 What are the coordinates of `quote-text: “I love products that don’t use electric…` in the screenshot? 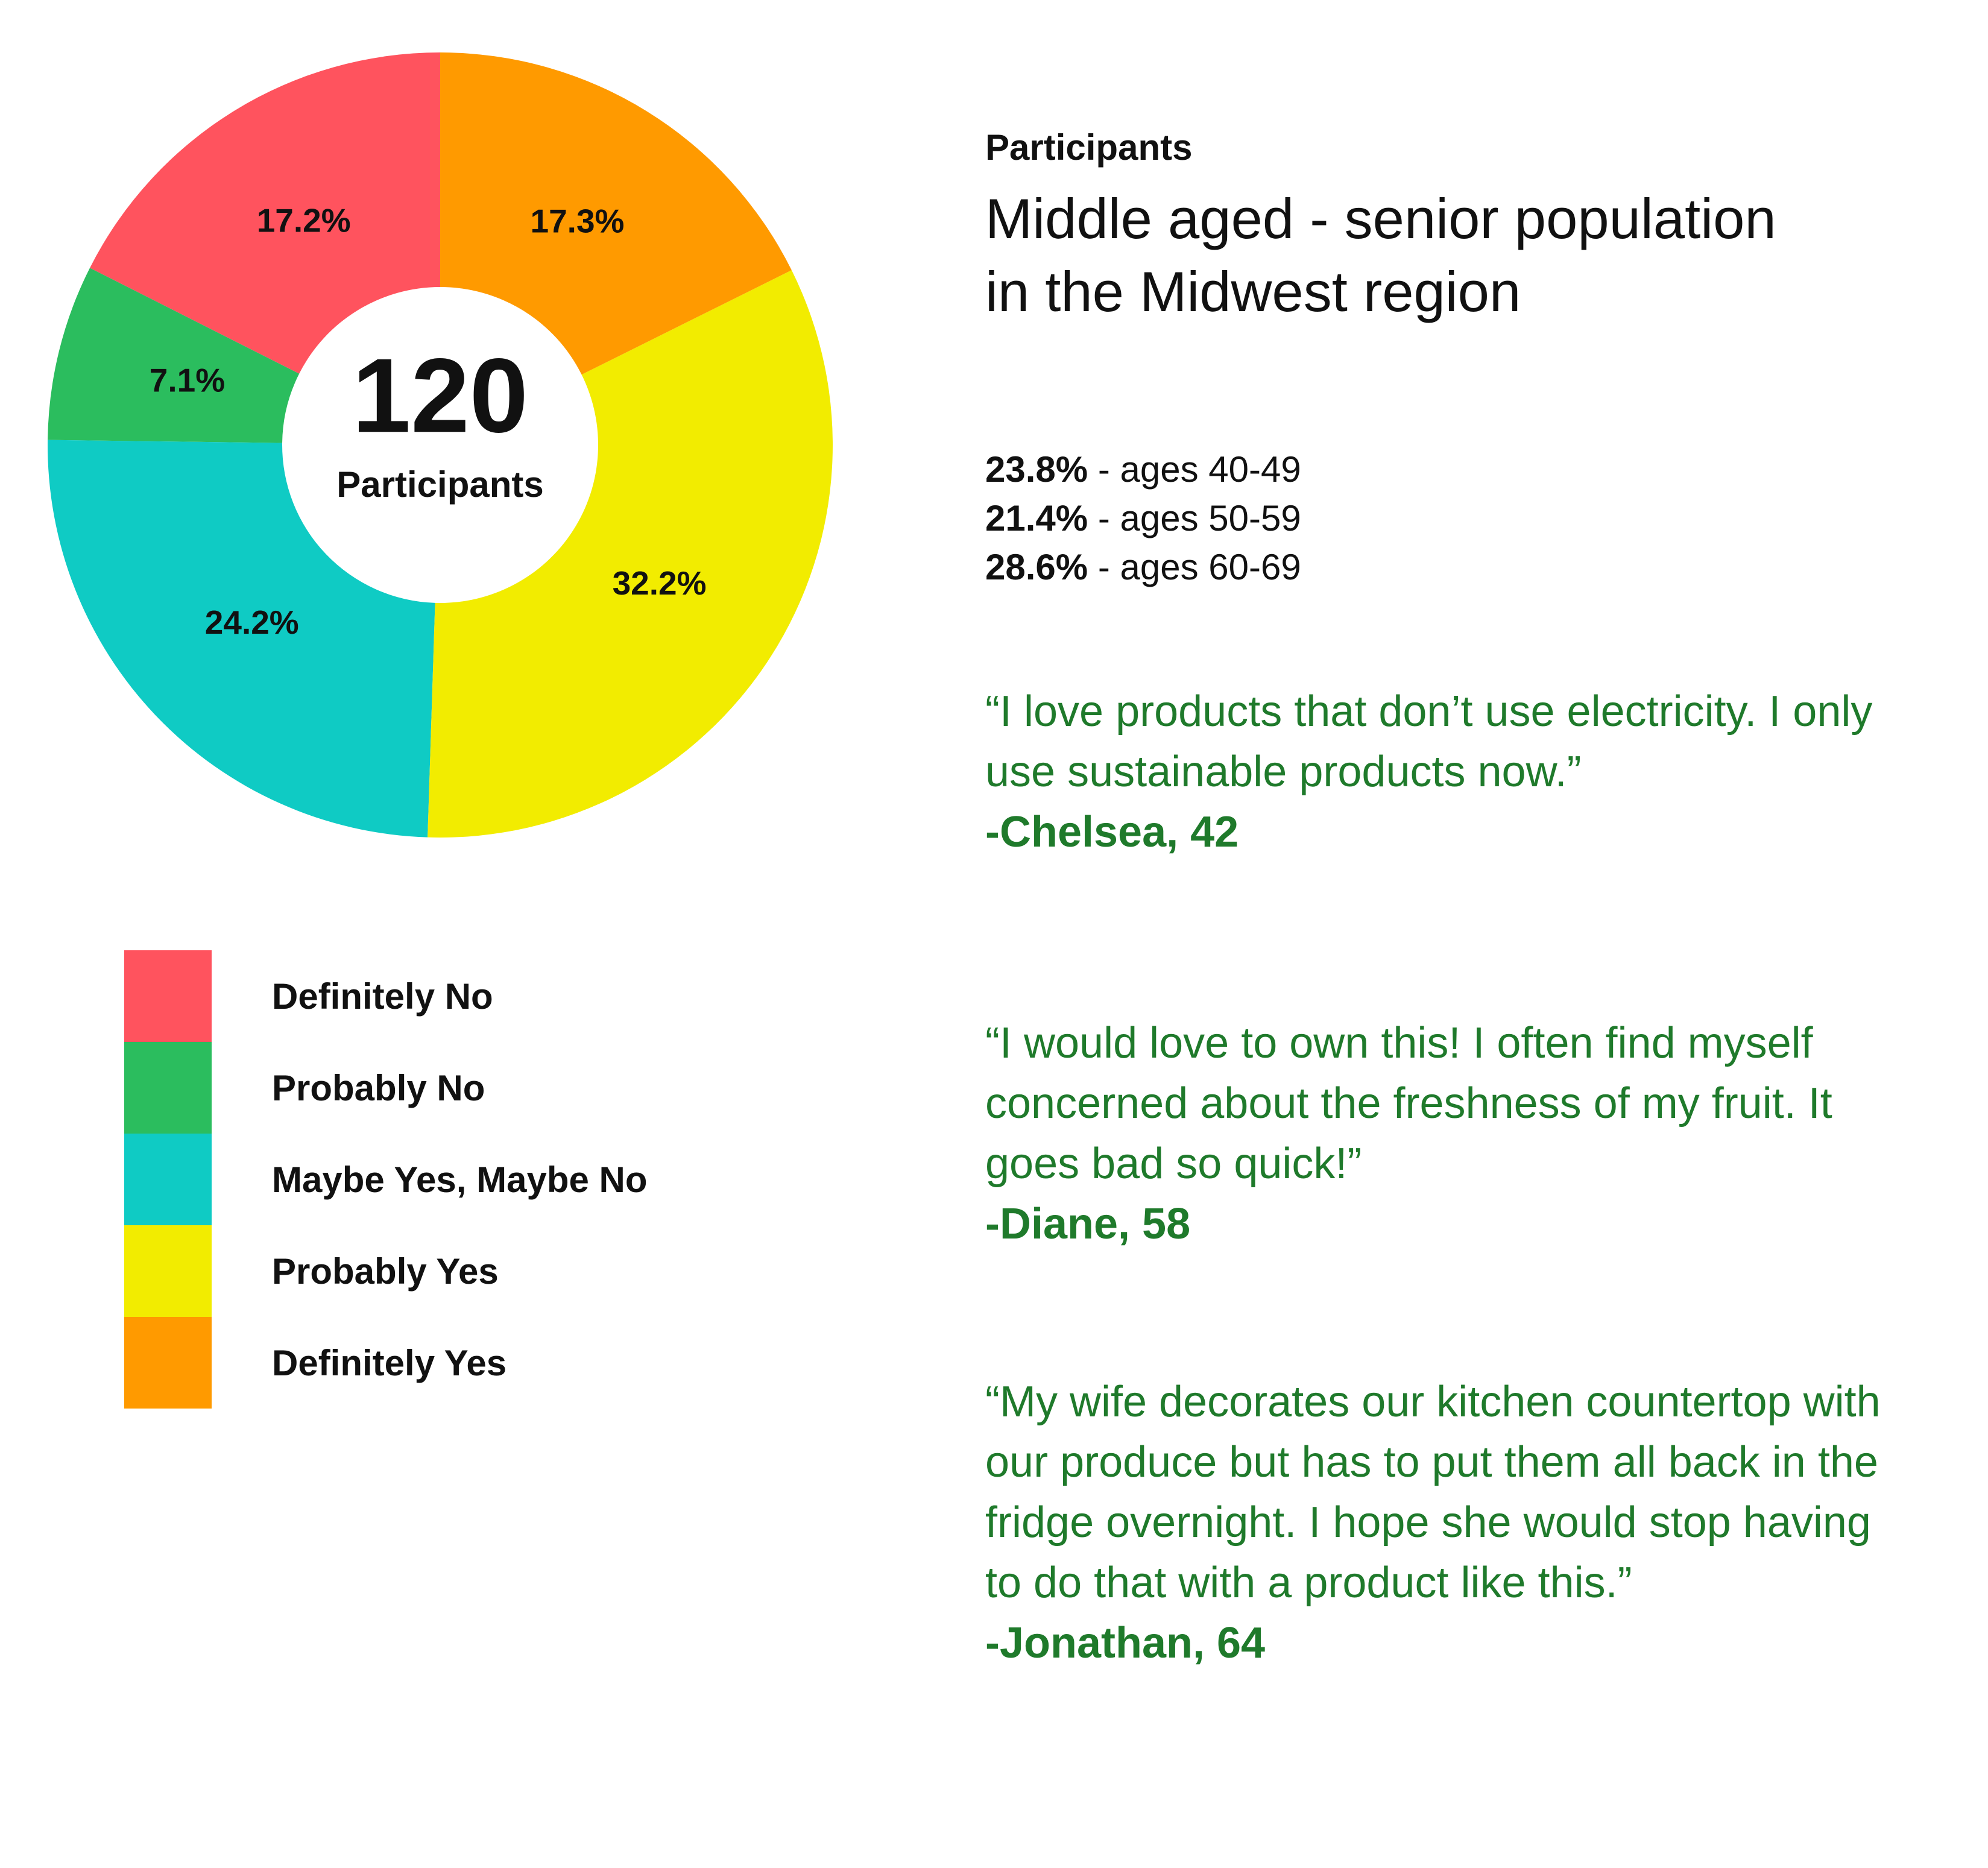 It's located at (1429, 741).